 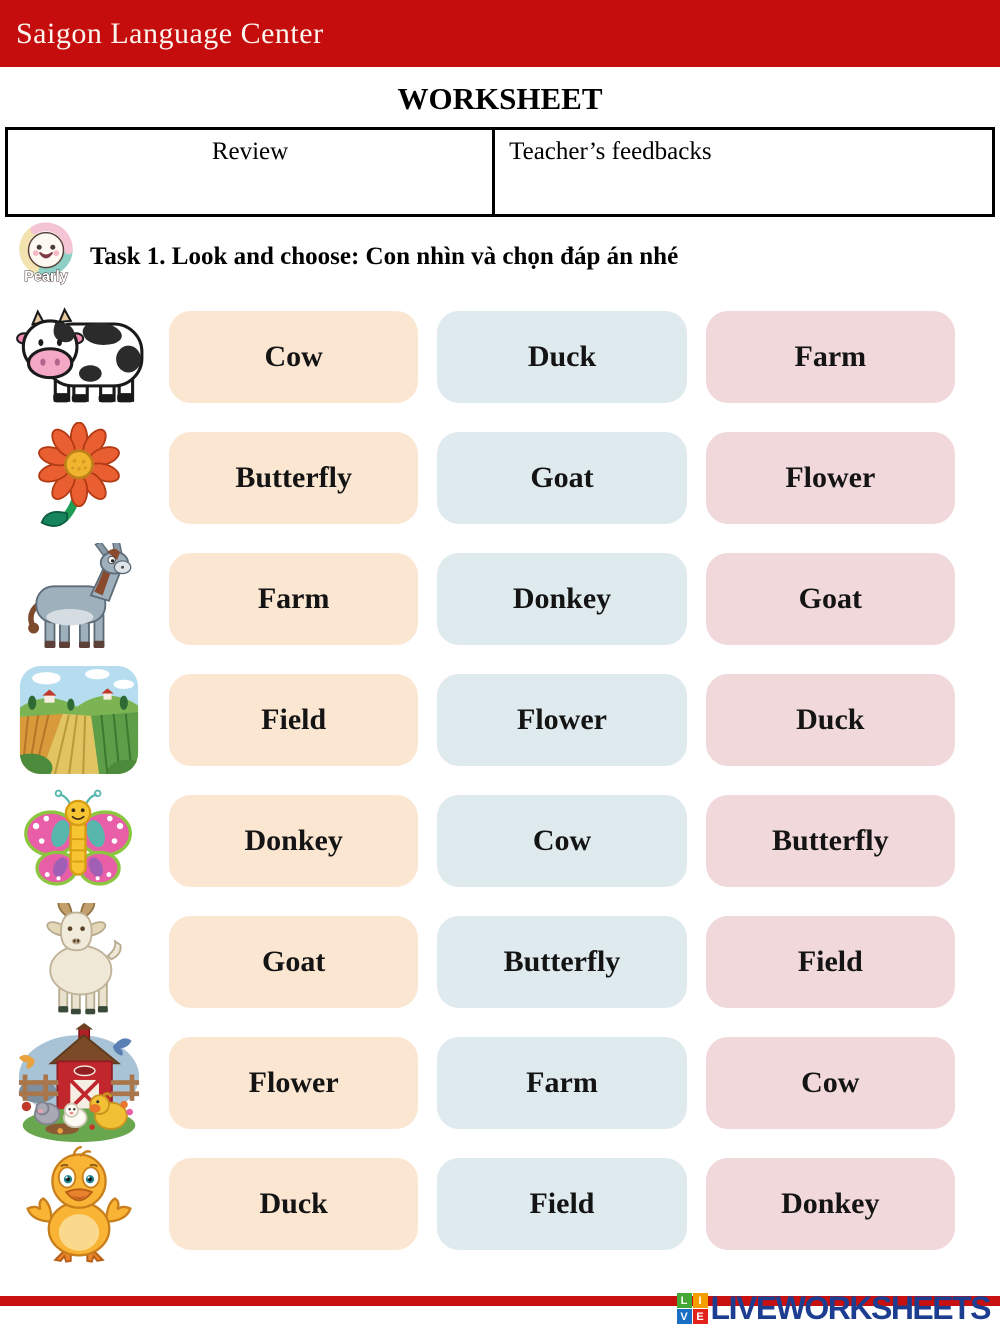 What do you see at coordinates (700, 1316) in the screenshot?
I see `logo-block: E` at bounding box center [700, 1316].